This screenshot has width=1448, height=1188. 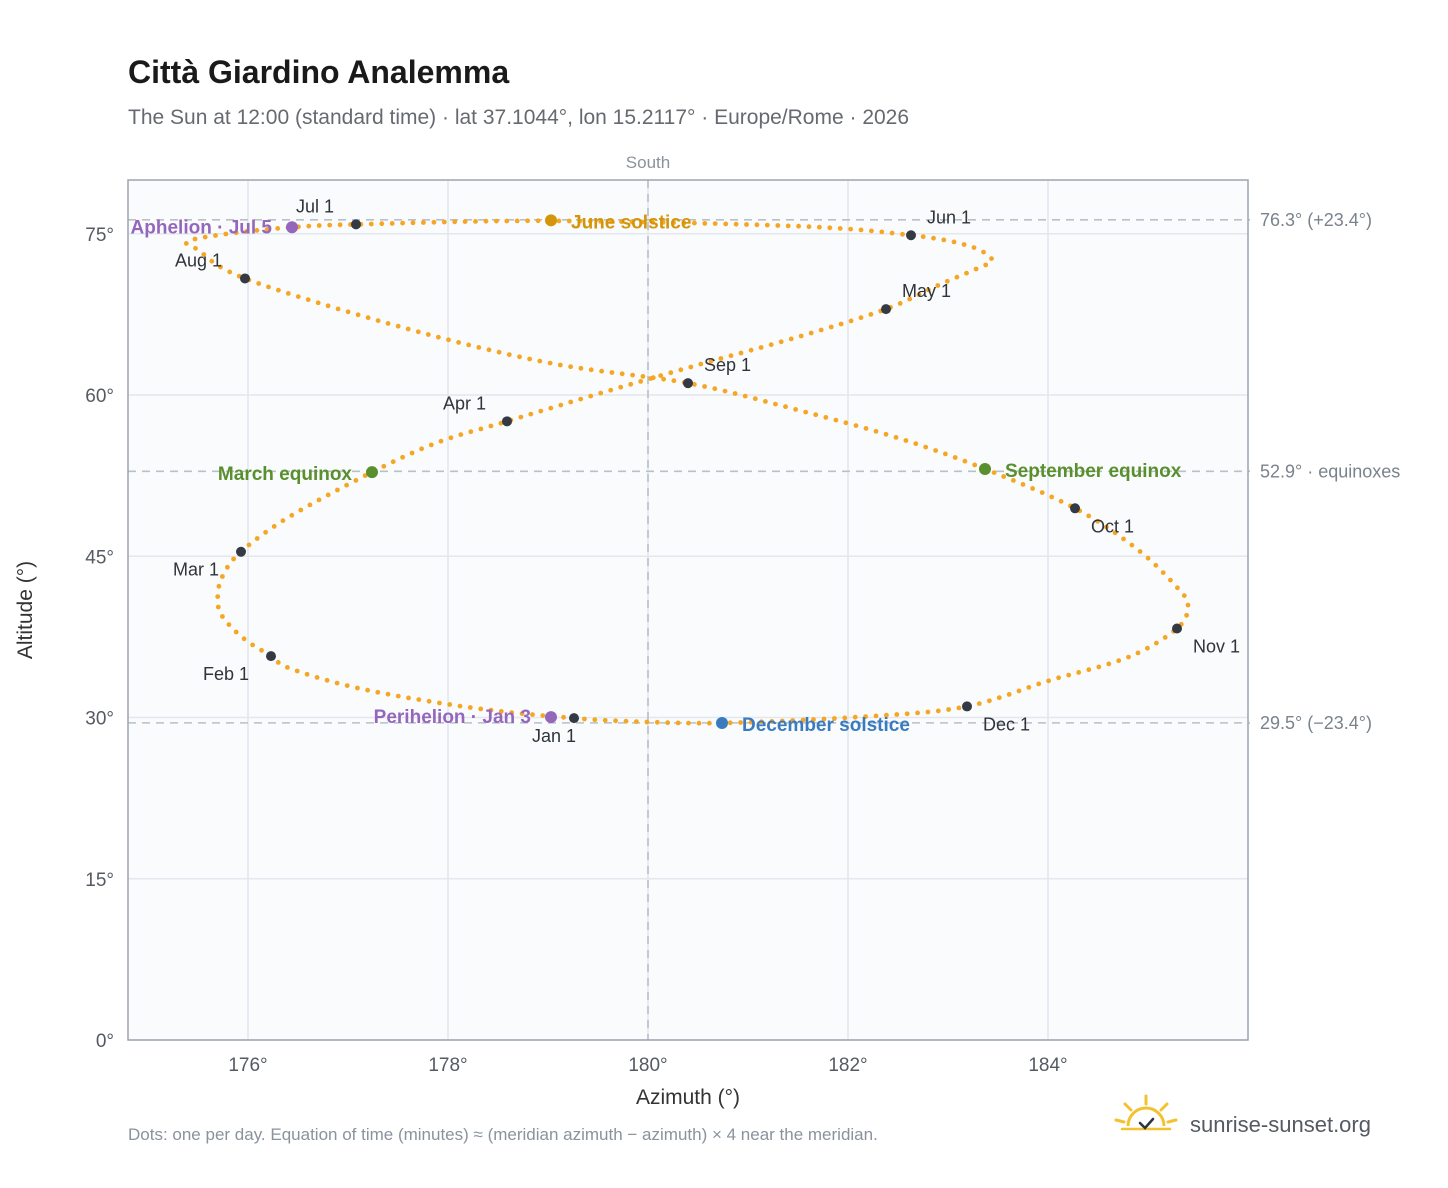 I want to click on y-axis-ticks: 0° 15° 30° 45° 60° 75°, so click(x=99, y=638).